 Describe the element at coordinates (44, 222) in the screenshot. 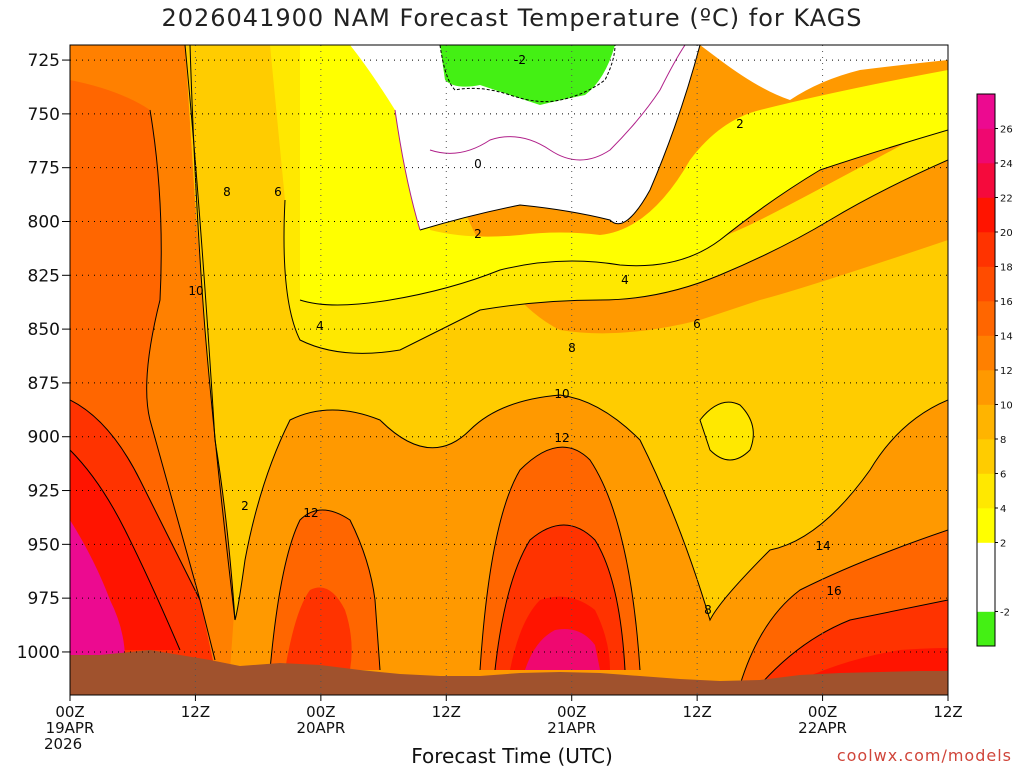

I see `y-tick-label: 800` at that location.